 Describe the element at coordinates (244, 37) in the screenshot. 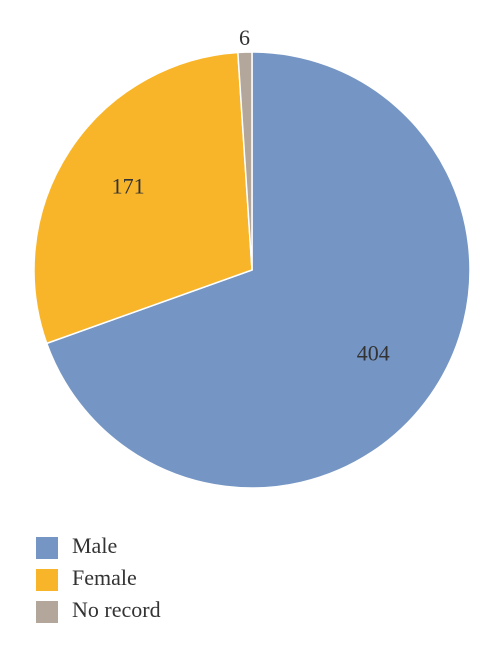

I see `data-label: 6` at that location.